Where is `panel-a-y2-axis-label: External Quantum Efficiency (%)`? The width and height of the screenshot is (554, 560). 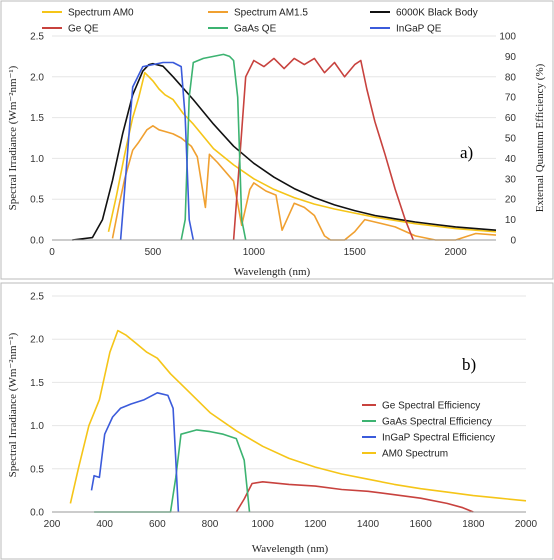 panel-a-y2-axis-label: External Quantum Efficiency (%) is located at coordinates (540, 137).